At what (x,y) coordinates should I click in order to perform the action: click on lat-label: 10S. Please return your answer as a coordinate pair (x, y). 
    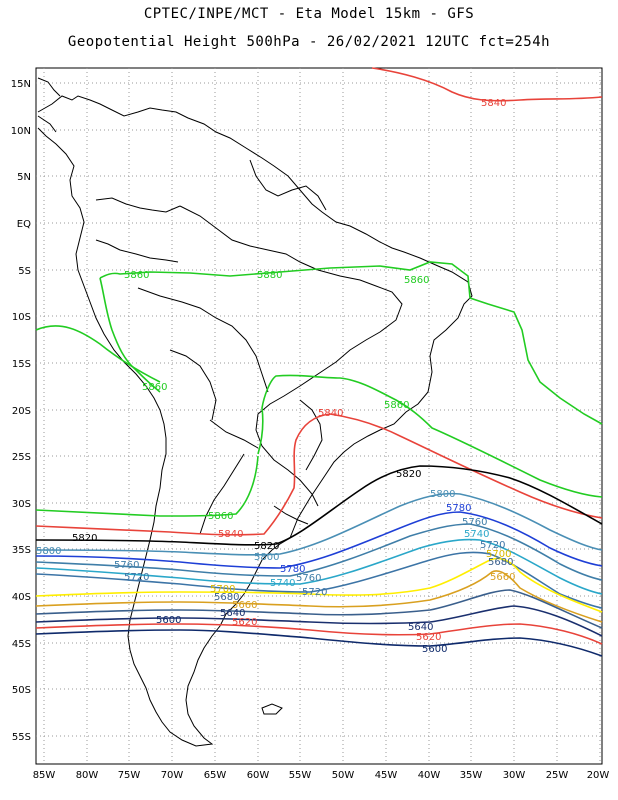
    Looking at the image, I should click on (21, 317).